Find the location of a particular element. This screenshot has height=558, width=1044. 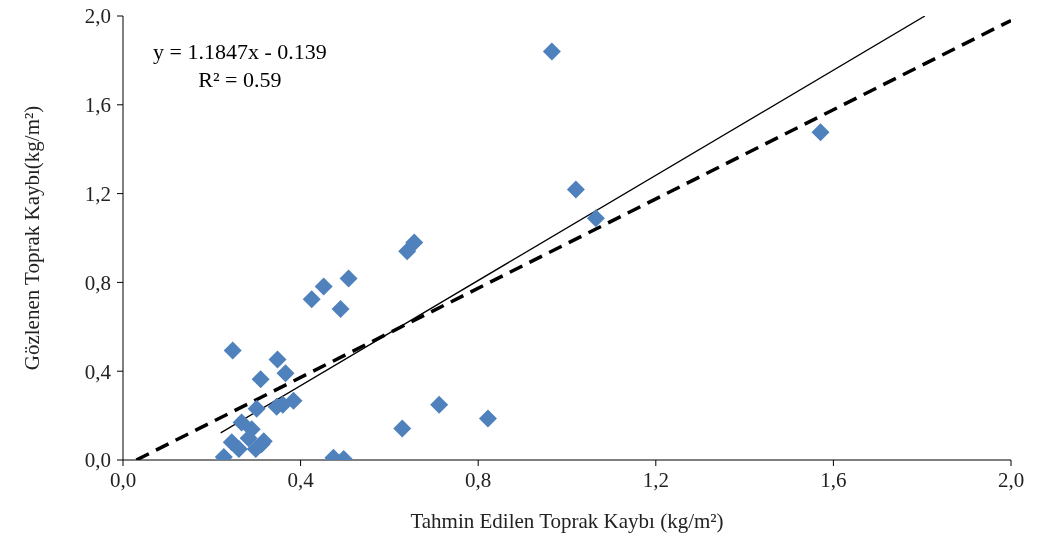

y-tick-label: 0,8 is located at coordinates (97, 282).